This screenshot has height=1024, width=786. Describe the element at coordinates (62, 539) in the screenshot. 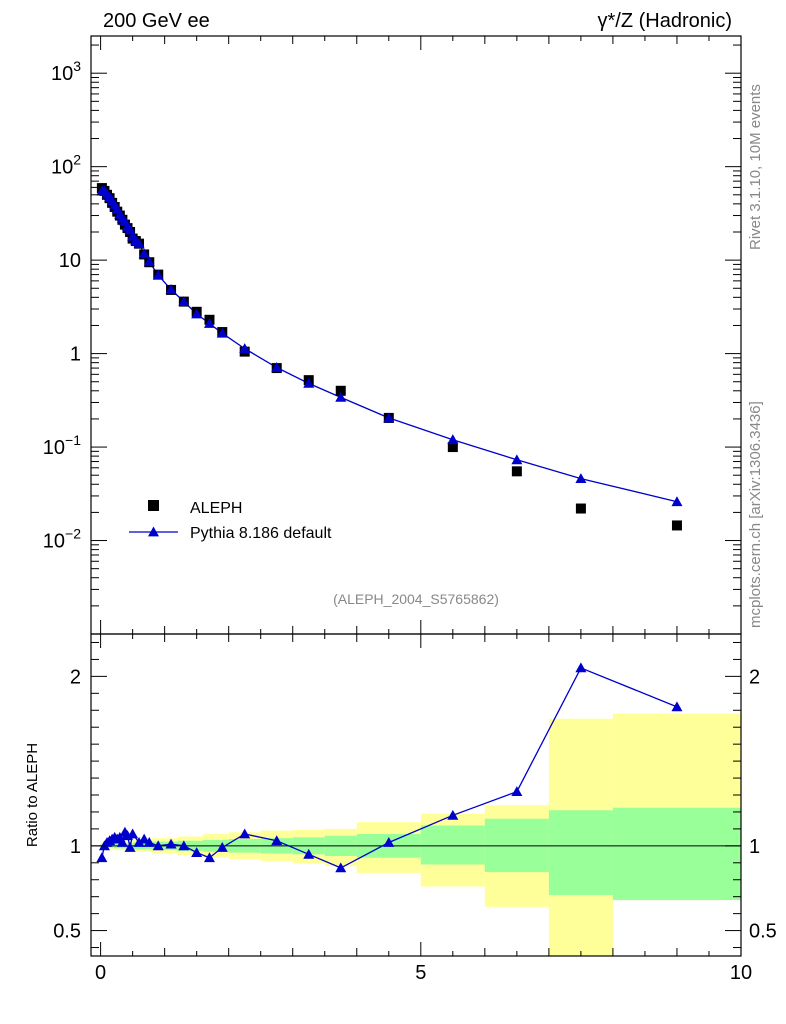

I see `main-ytick-label: 10⁻²` at that location.